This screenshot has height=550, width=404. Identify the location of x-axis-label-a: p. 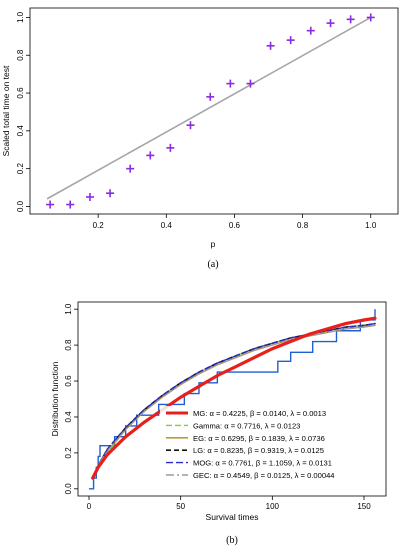
(213, 244).